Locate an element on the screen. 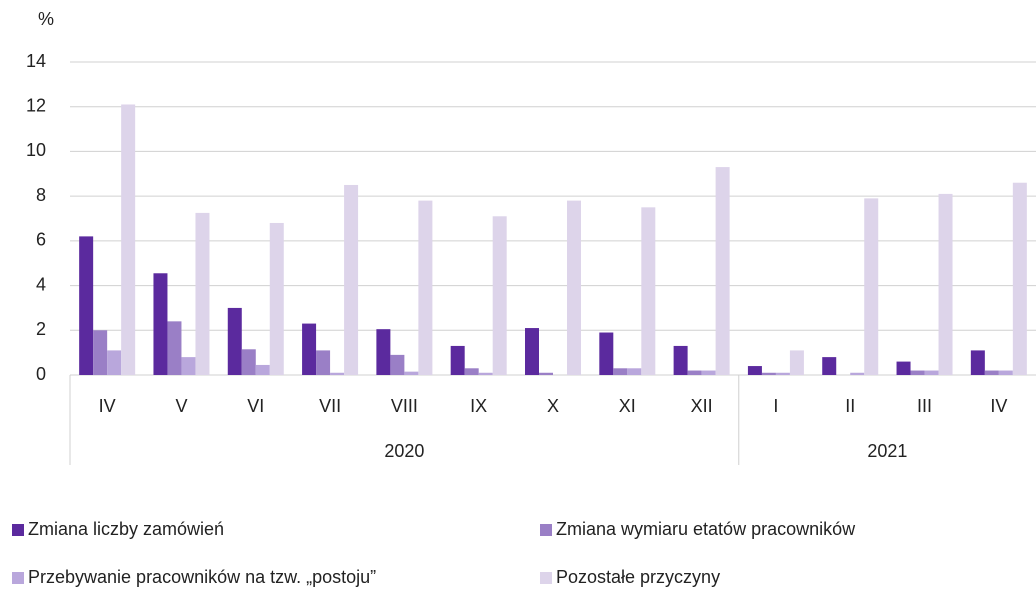  x-tick-label: X is located at coordinates (553, 406).